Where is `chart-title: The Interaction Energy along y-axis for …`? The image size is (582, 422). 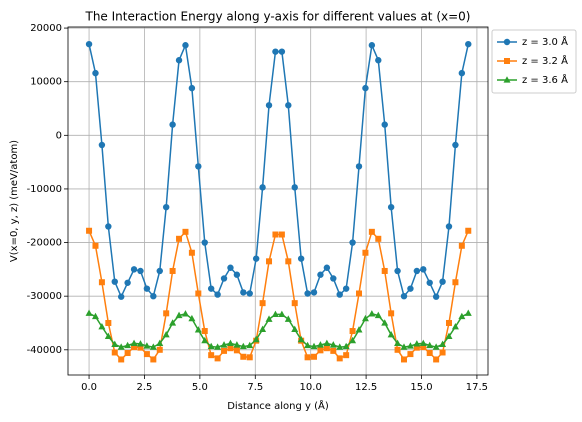 chart-title: The Interaction Energy along y-axis for … is located at coordinates (278, 17).